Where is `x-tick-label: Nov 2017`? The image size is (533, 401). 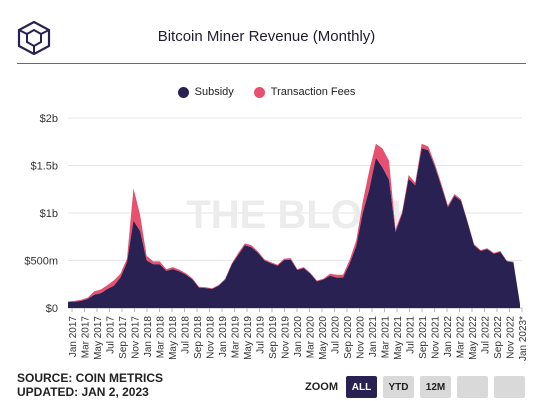 x-tick-label: Nov 2017 is located at coordinates (136, 337).